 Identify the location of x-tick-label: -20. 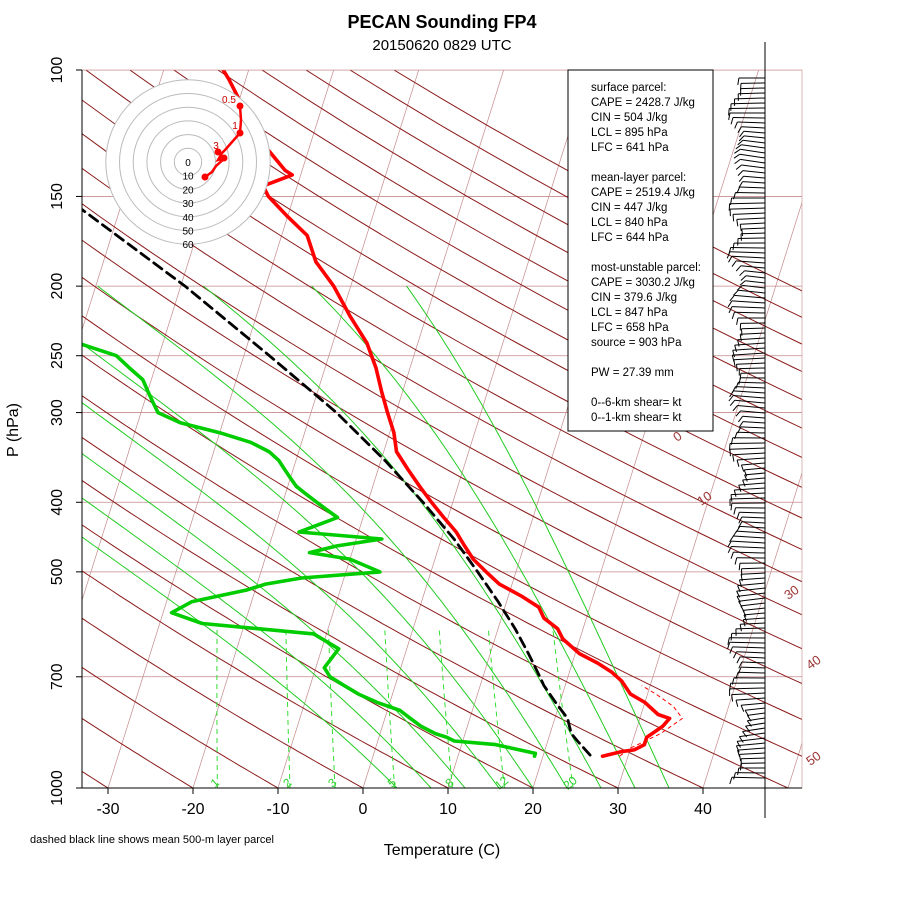
(192, 809).